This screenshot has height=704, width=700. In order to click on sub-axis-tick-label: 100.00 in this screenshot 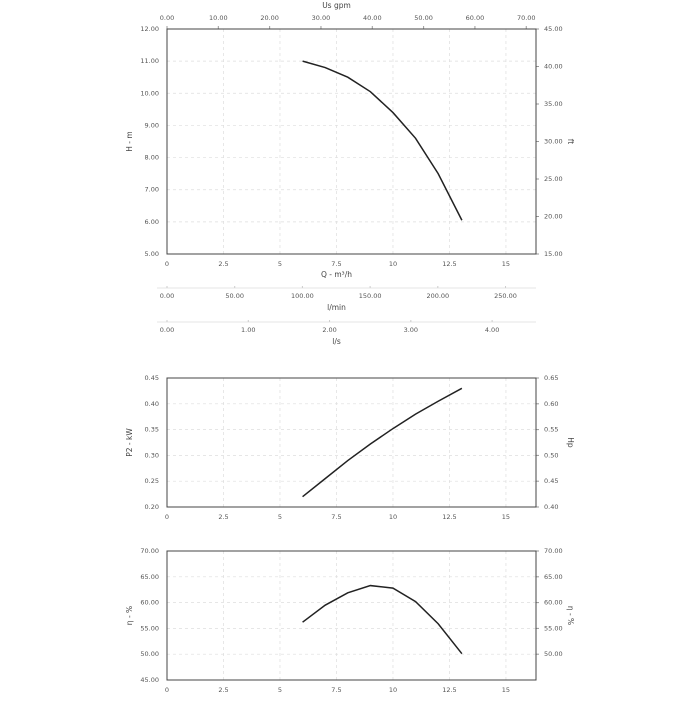, I will do `click(302, 296)`.